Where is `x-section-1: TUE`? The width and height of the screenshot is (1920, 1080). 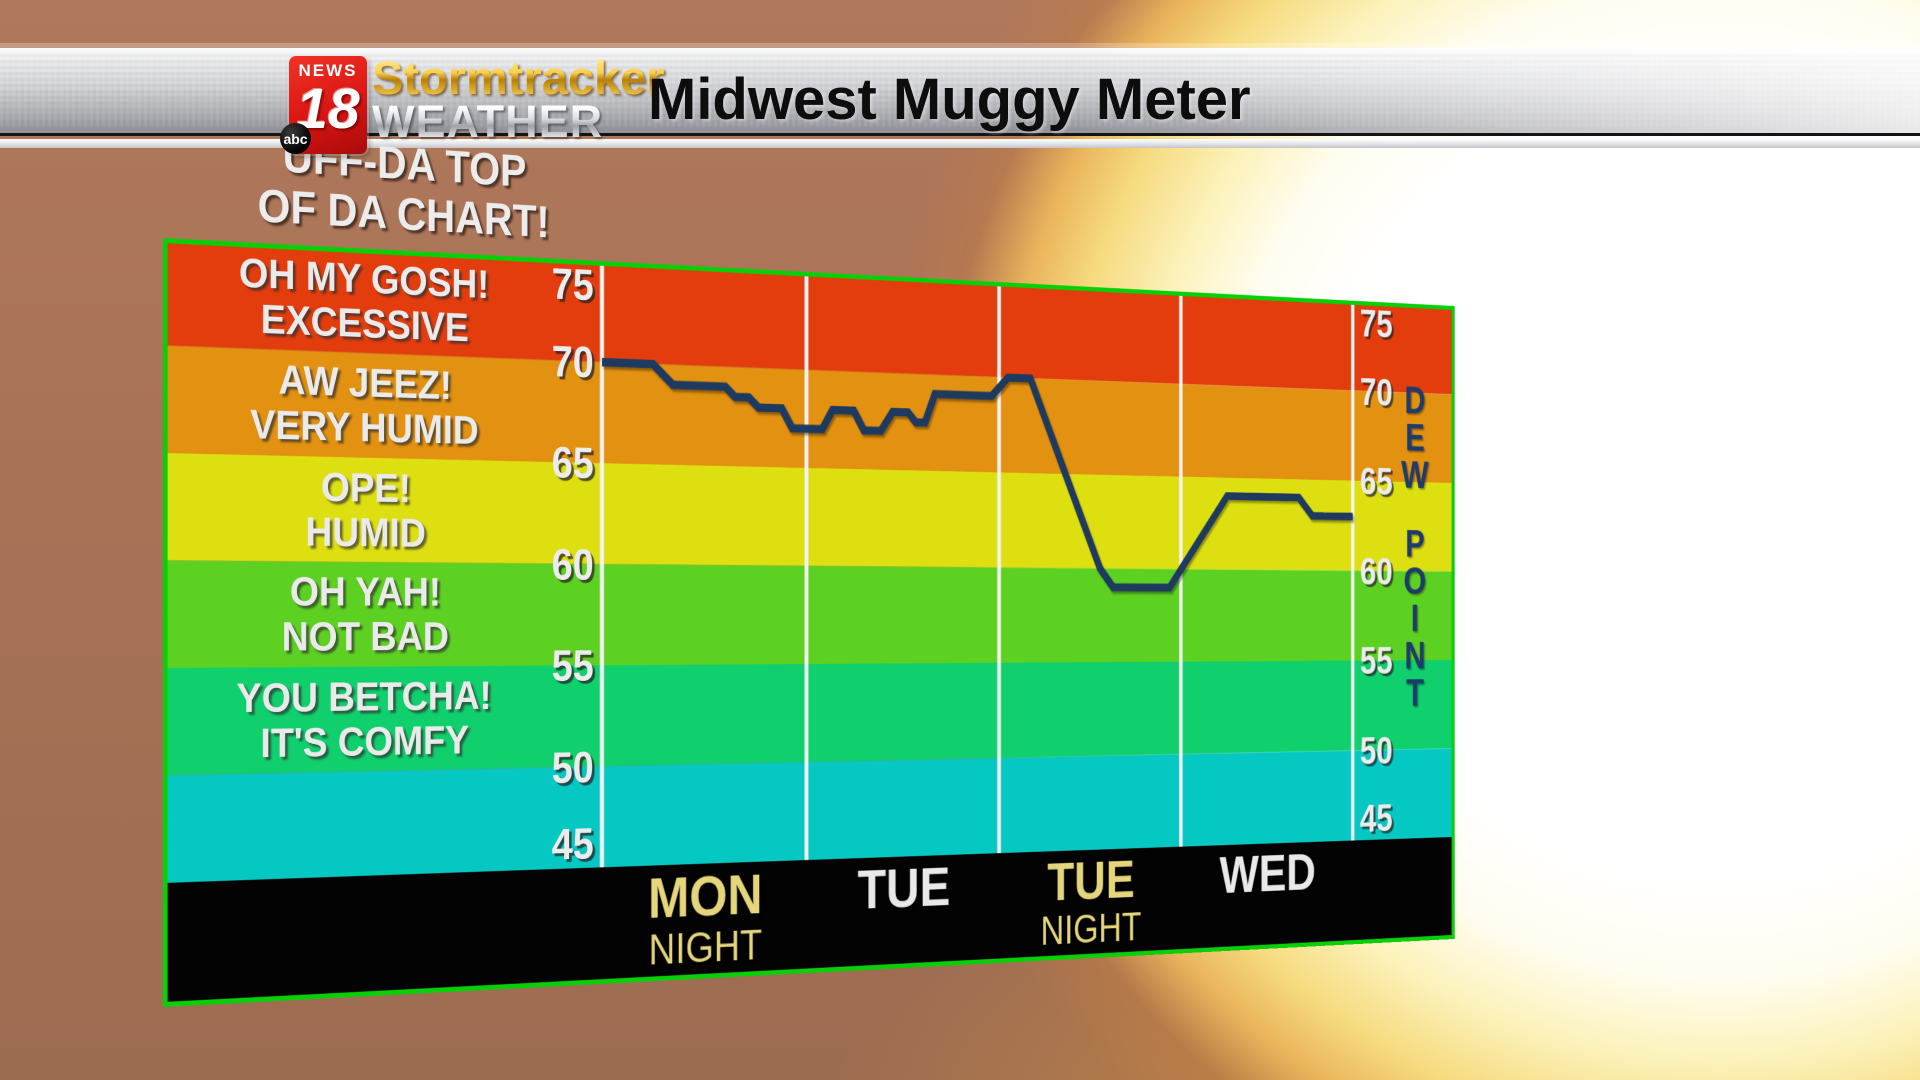
x-section-1: TUE is located at coordinates (902, 914).